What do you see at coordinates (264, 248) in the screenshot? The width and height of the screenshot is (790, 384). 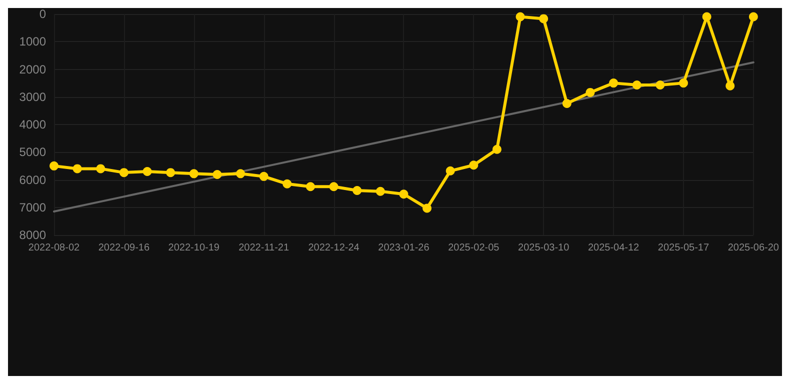 I see `x-tick-label: 2022-11-21` at bounding box center [264, 248].